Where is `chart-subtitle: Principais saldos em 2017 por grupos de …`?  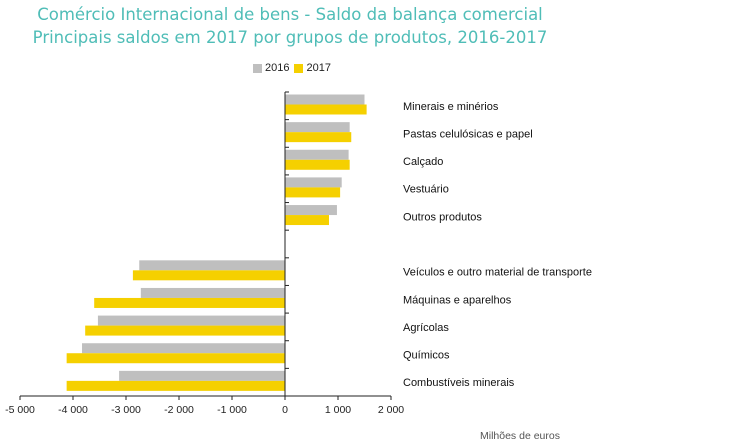
chart-subtitle: Principais saldos em 2017 por grupos de … is located at coordinates (290, 37).